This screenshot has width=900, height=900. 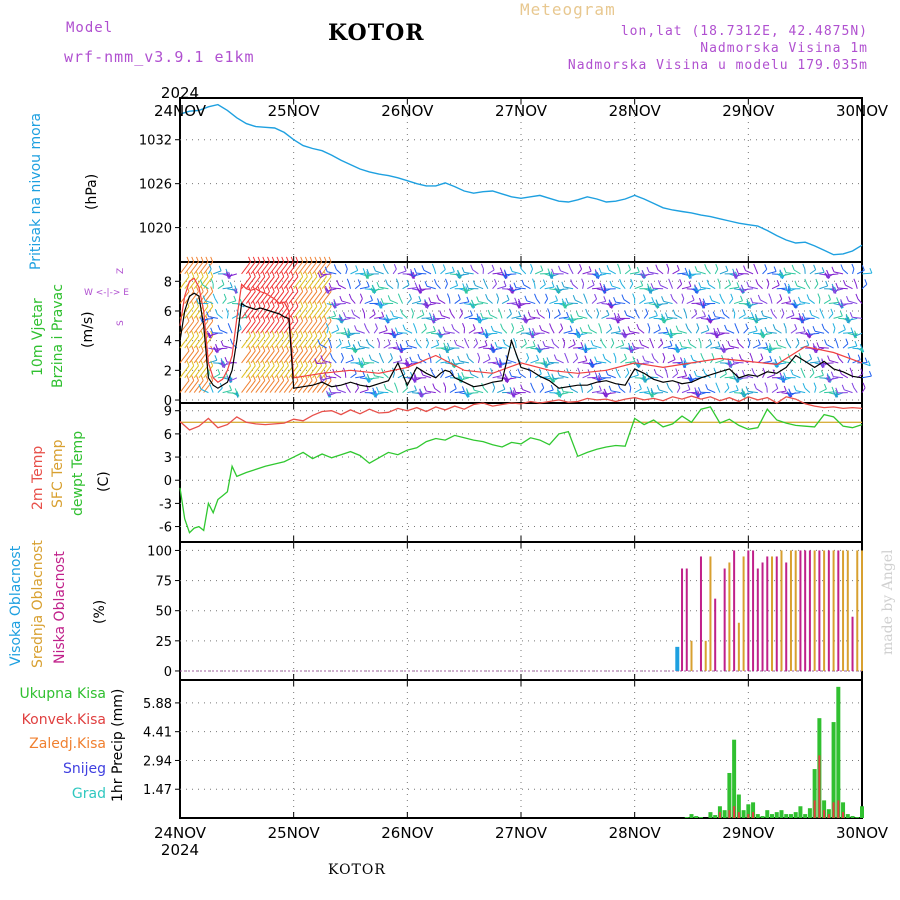 What do you see at coordinates (521, 470) in the screenshot?
I see `dewpoint-line` at bounding box center [521, 470].